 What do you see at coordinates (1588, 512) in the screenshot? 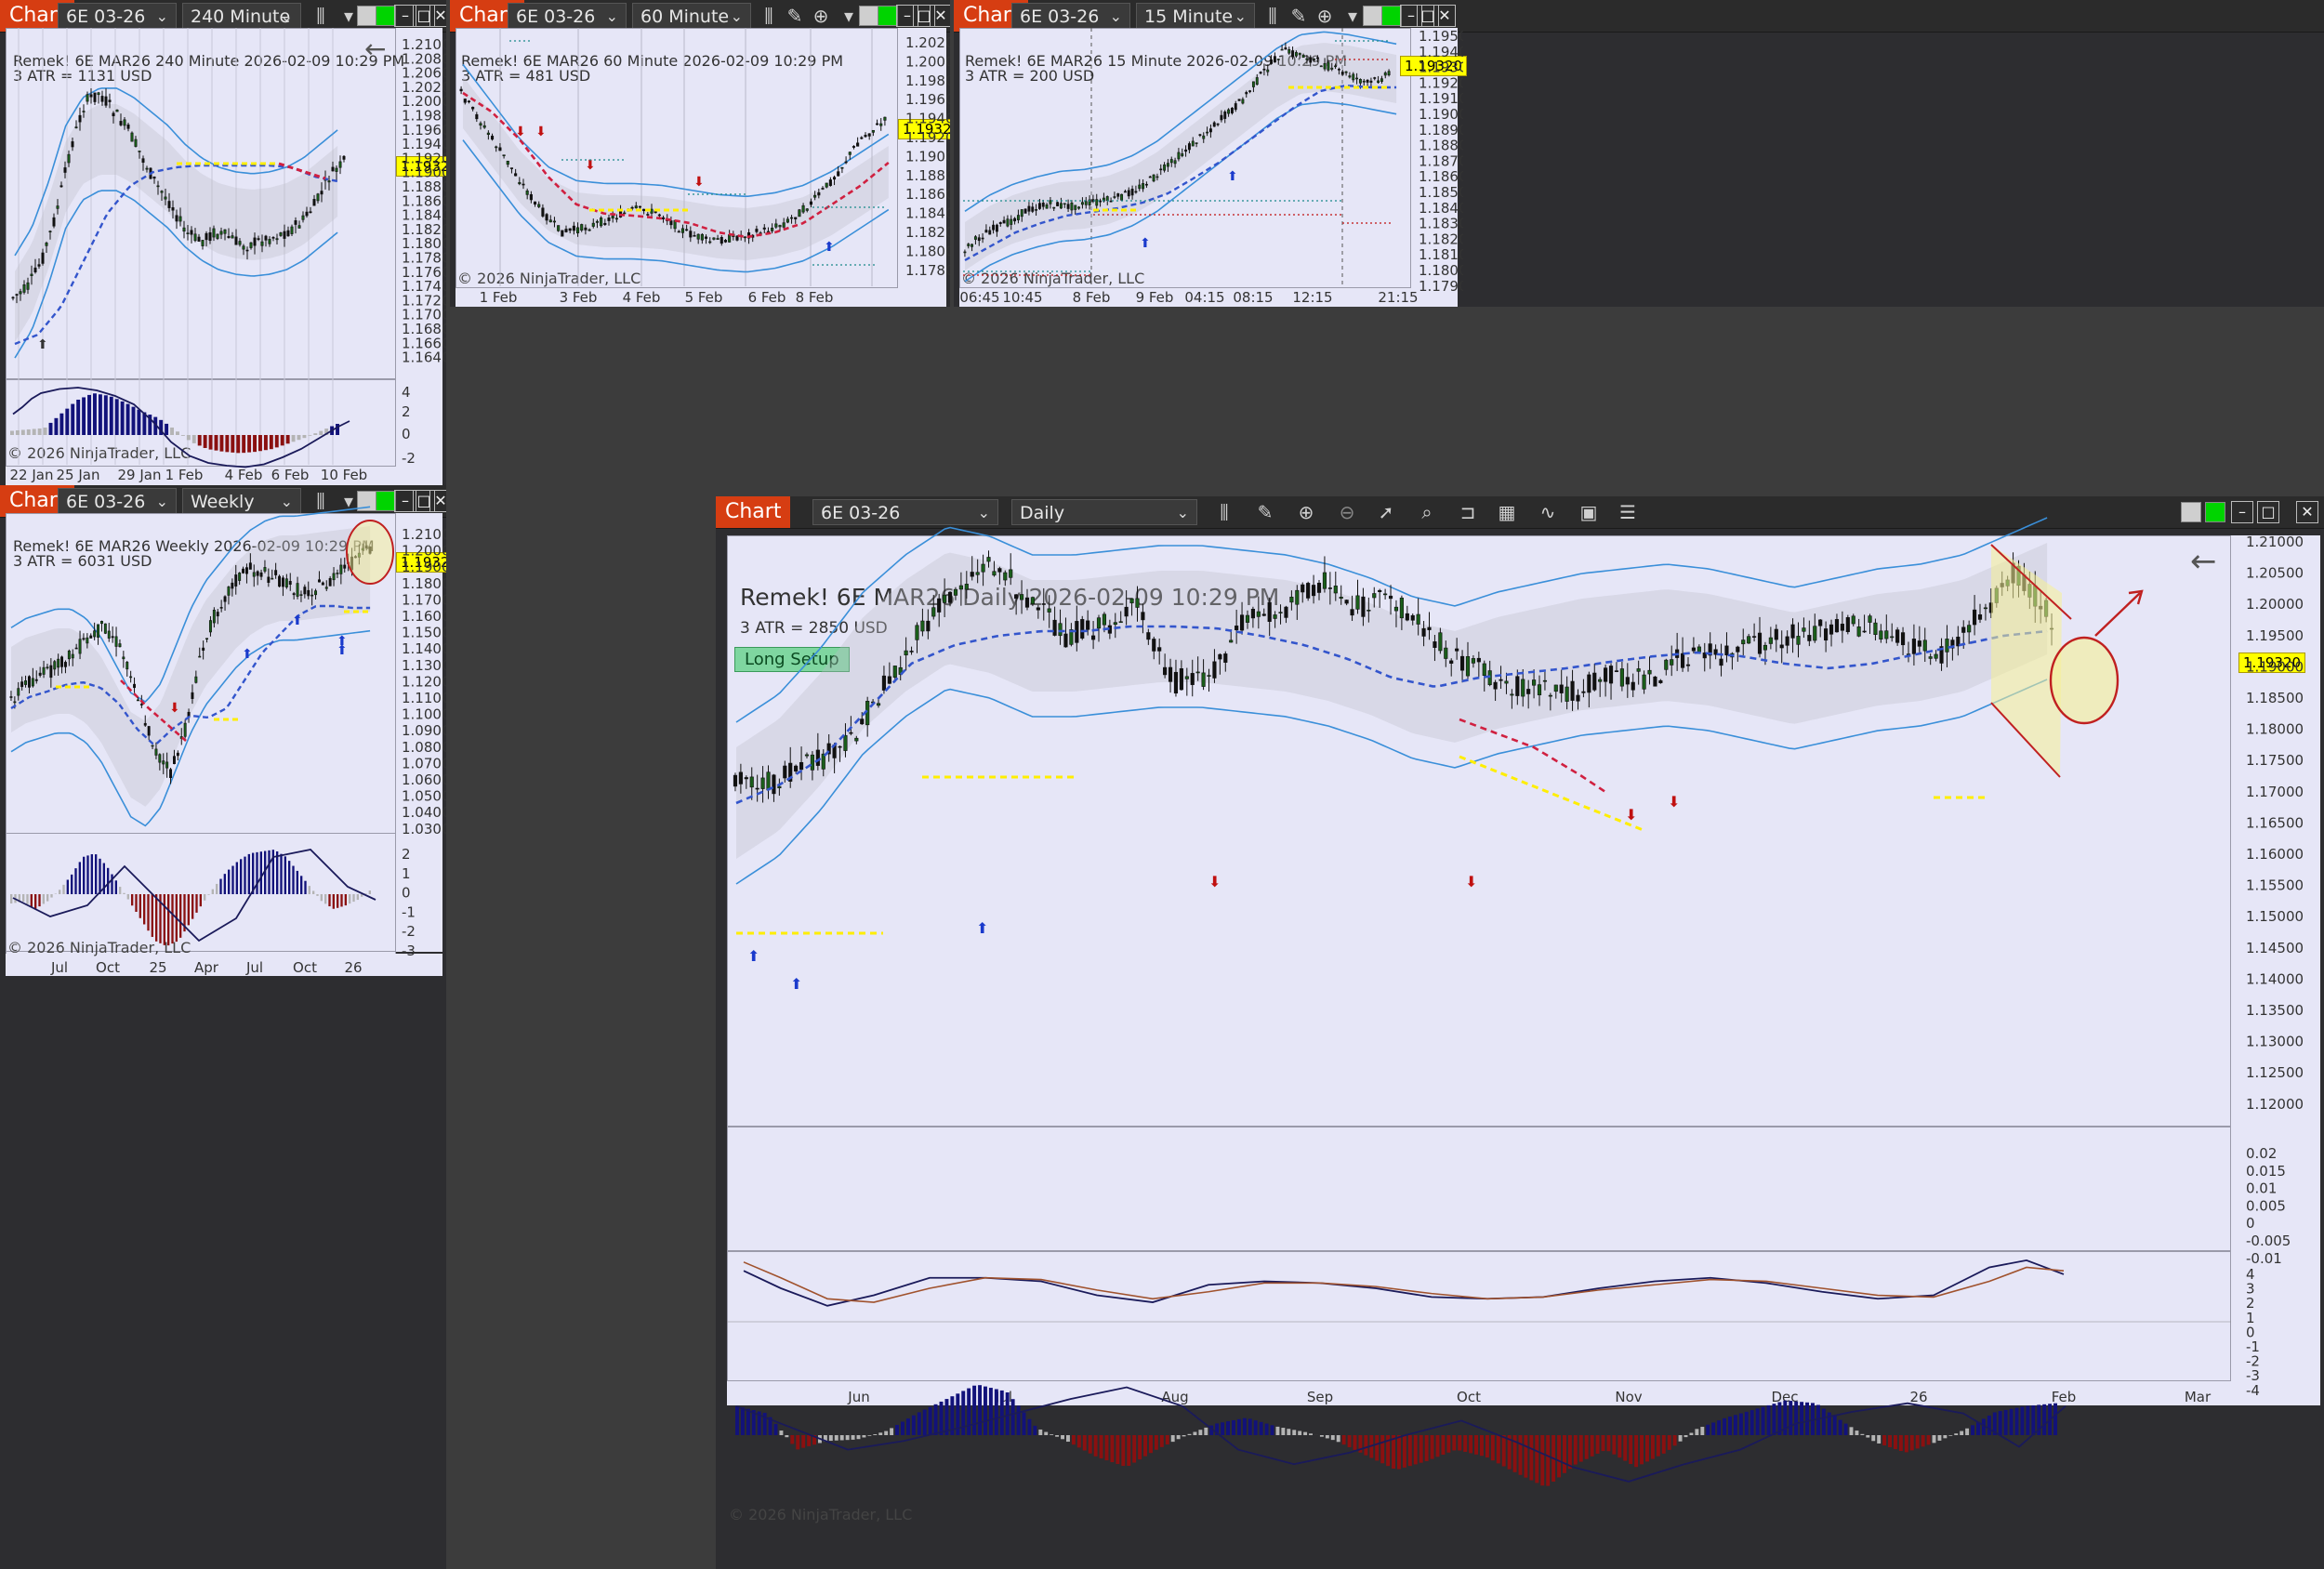
I see `strategies-icon: ▣` at bounding box center [1588, 512].